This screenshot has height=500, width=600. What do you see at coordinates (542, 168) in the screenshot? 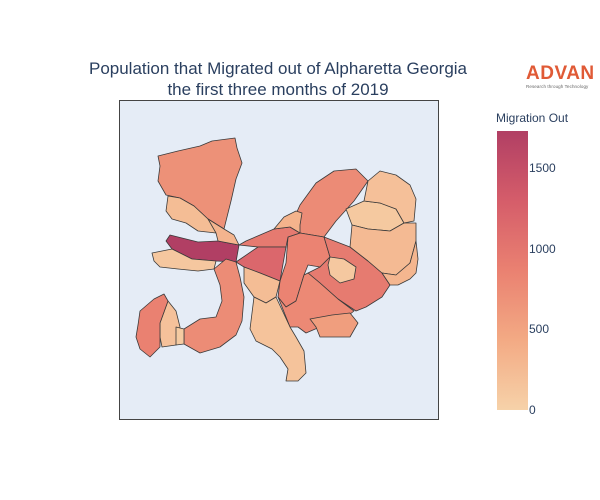
I see `colorbar-tick-label: 1500` at bounding box center [542, 168].